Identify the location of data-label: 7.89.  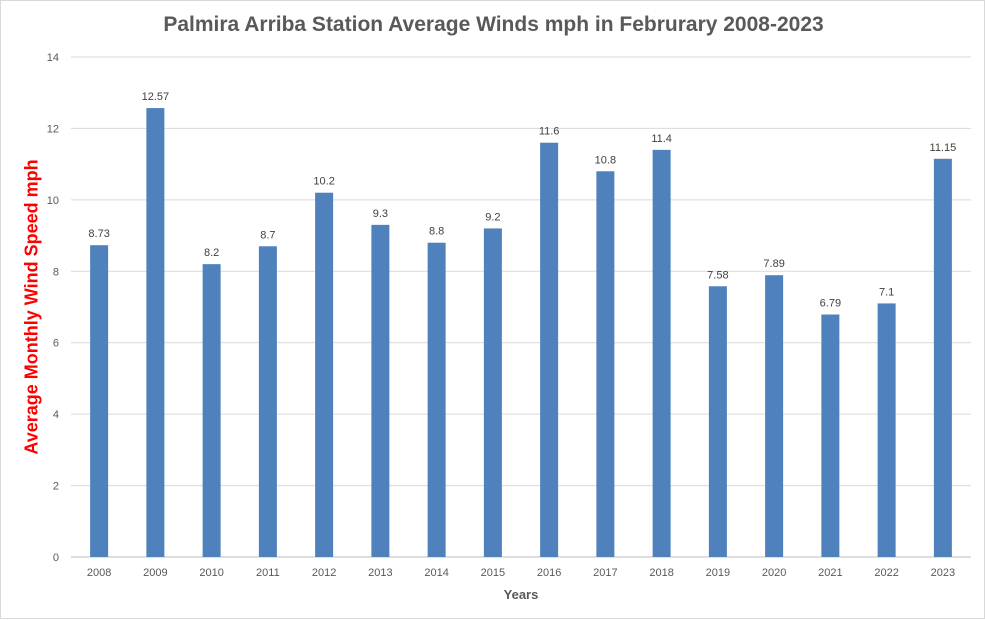
(773, 264).